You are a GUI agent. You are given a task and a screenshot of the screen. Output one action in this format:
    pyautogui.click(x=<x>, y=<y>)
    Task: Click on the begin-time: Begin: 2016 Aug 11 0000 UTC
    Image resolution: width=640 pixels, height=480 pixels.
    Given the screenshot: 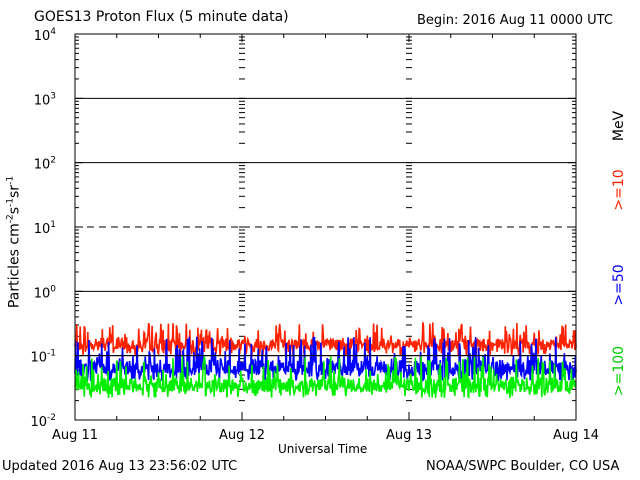 What is the action you would take?
    pyautogui.click(x=515, y=20)
    